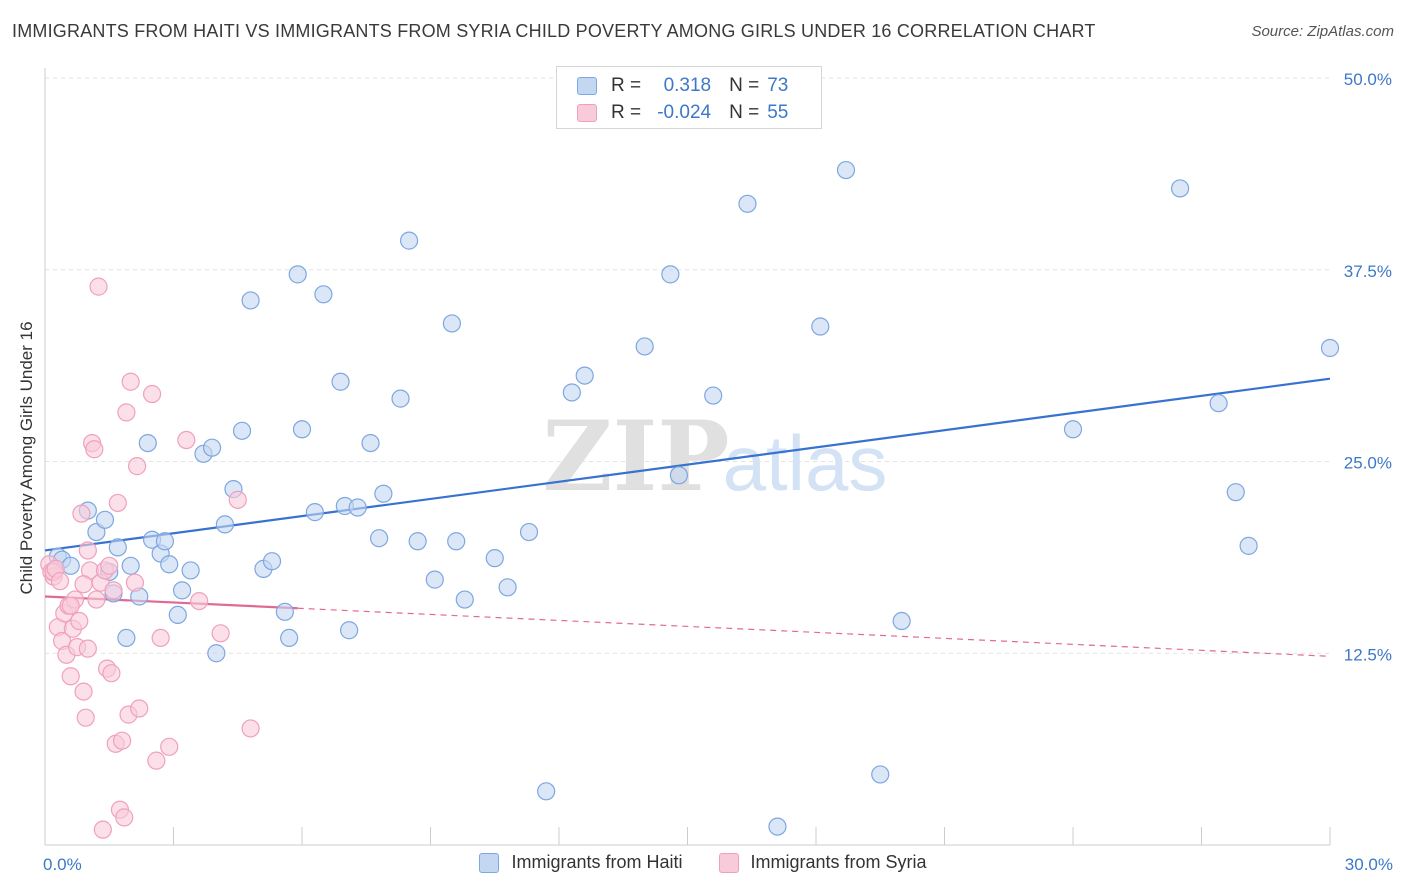  I want to click on source-credit: Source: ZipAtlas.com, so click(1322, 31).